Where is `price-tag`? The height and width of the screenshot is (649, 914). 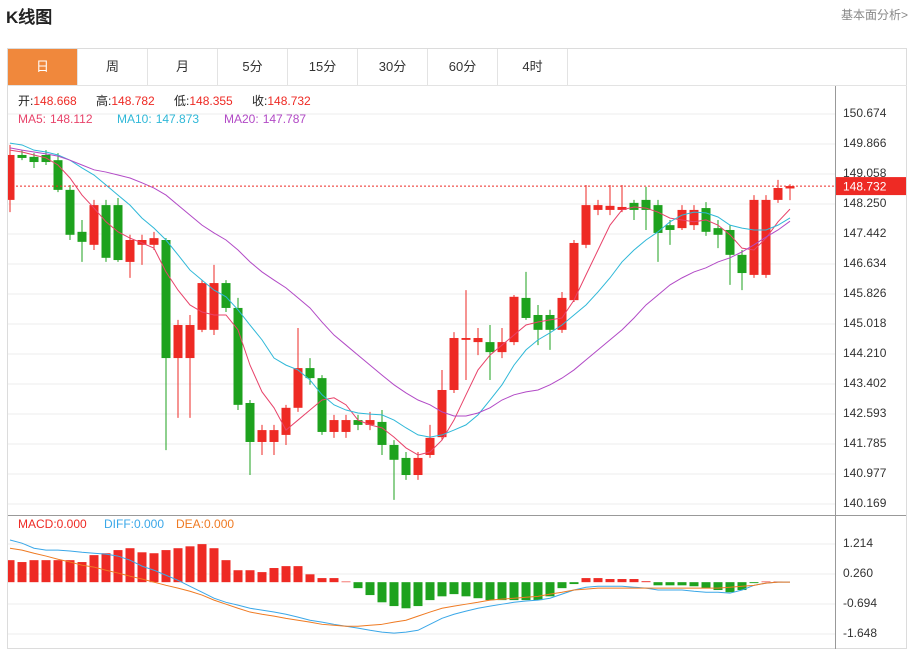 price-tag is located at coordinates (871, 186).